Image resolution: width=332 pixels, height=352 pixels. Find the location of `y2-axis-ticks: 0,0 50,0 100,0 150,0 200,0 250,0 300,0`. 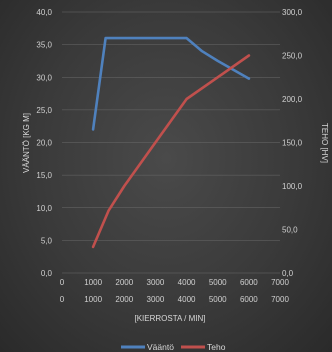

y2-axis-ticks: 0,0 50,0 100,0 150,0 200,0 250,0 300,0 is located at coordinates (292, 143).